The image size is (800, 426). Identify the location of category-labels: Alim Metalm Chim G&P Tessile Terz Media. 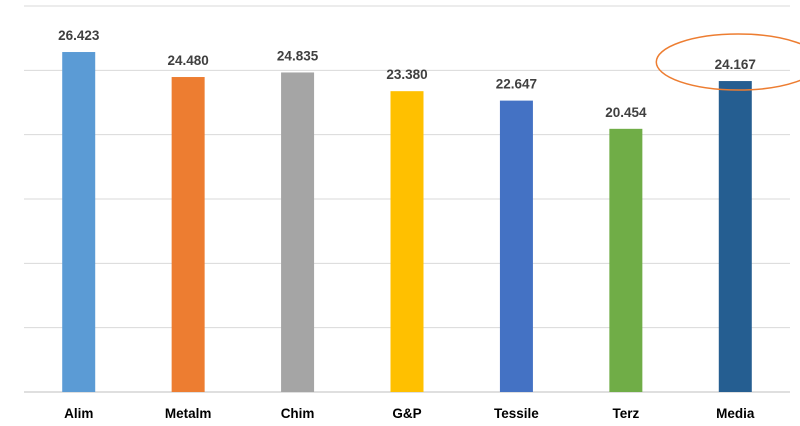
(409, 413).